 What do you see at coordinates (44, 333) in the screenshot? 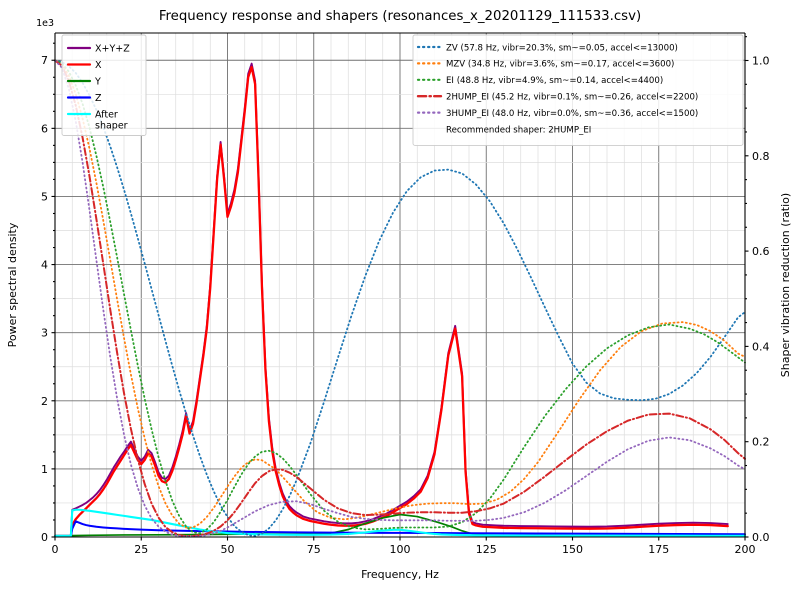
I see `tick-label: 3` at bounding box center [44, 333].